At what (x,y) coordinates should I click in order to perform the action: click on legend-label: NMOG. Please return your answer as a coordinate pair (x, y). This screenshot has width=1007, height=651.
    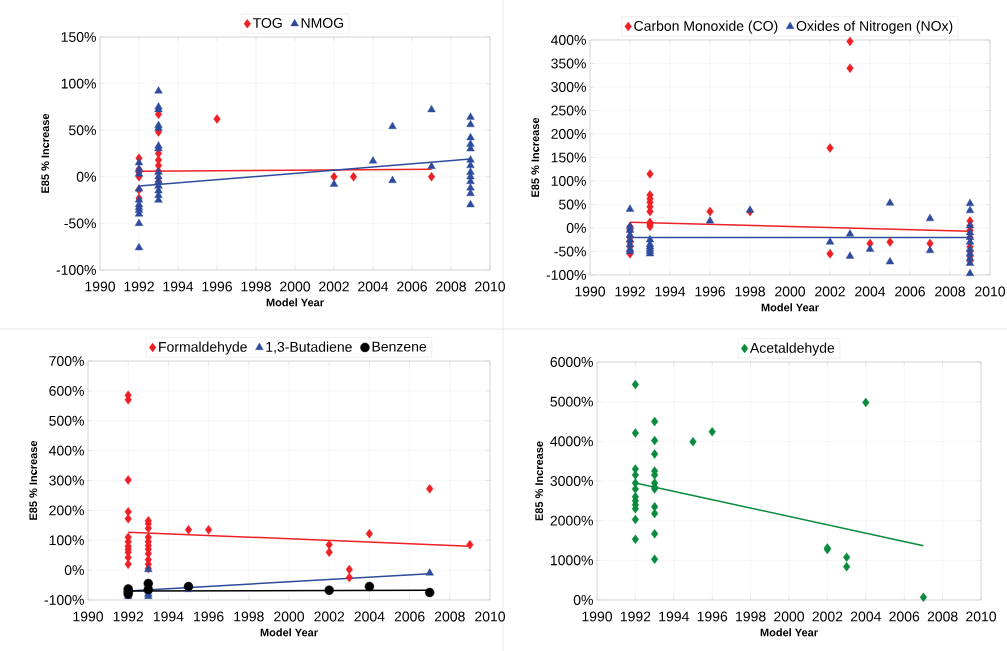
    Looking at the image, I should click on (322, 23).